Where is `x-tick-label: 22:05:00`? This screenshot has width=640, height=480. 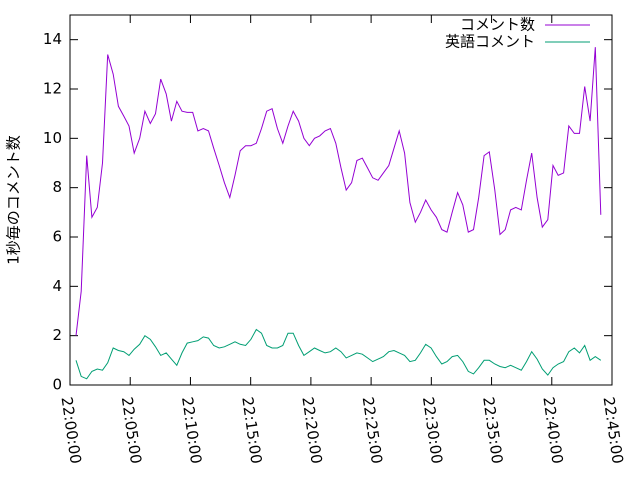 x-tick-label: 22:05:00 is located at coordinates (131, 430).